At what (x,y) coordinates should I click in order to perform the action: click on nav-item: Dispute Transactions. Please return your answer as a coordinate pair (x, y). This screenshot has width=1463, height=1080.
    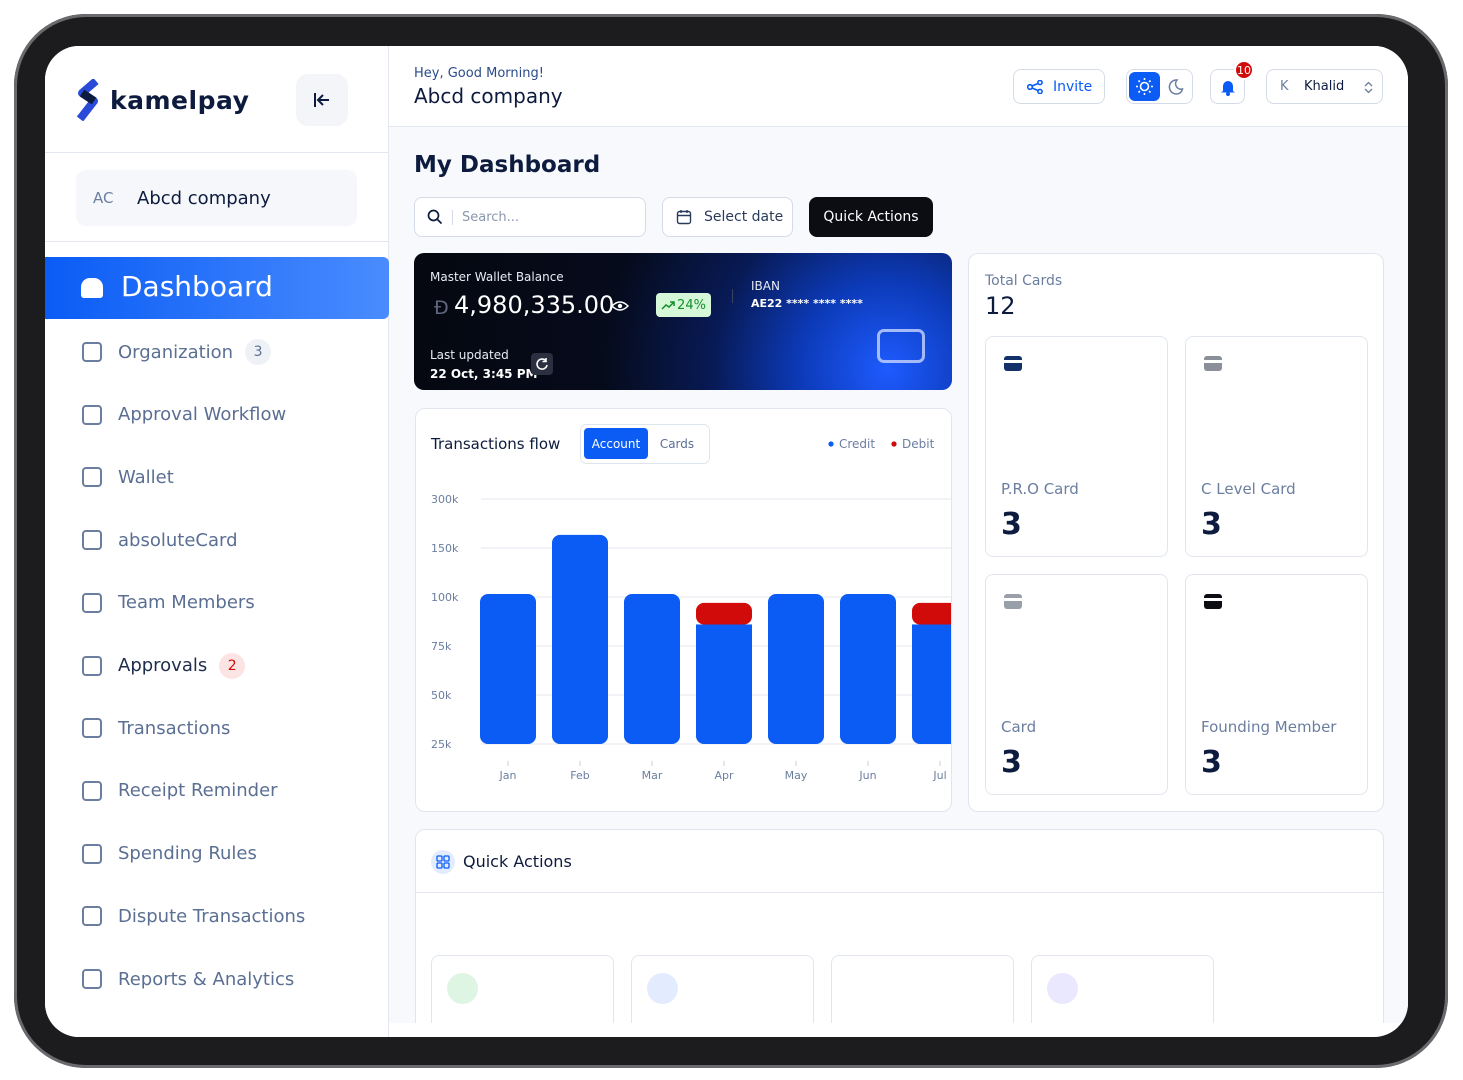
    Looking at the image, I should click on (217, 916).